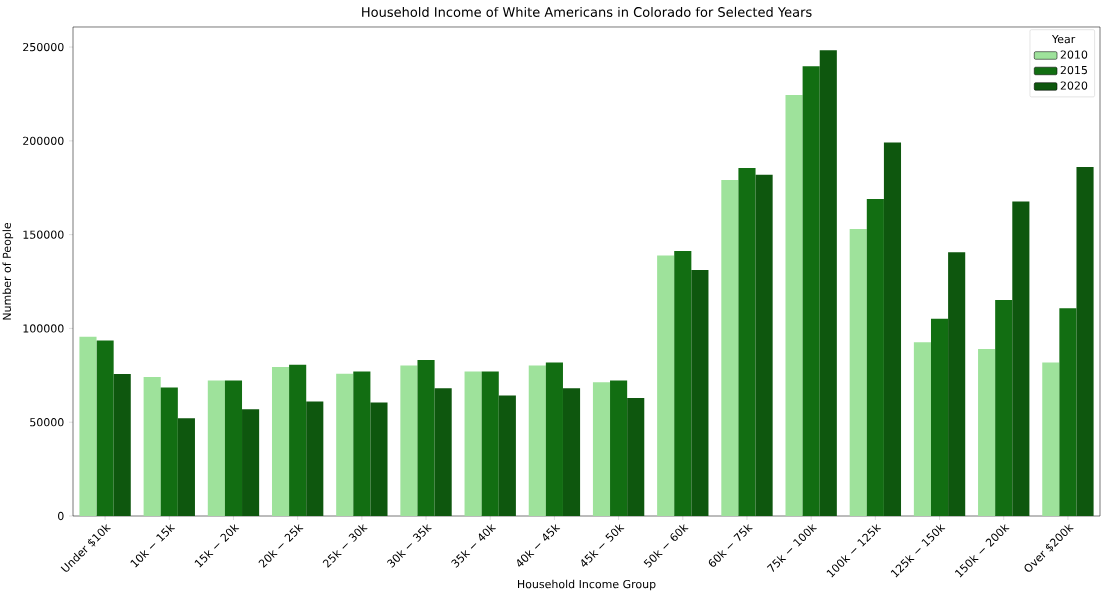  Describe the element at coordinates (666, 546) in the screenshot. I see `x-tick-label: 50k − 60k` at that location.